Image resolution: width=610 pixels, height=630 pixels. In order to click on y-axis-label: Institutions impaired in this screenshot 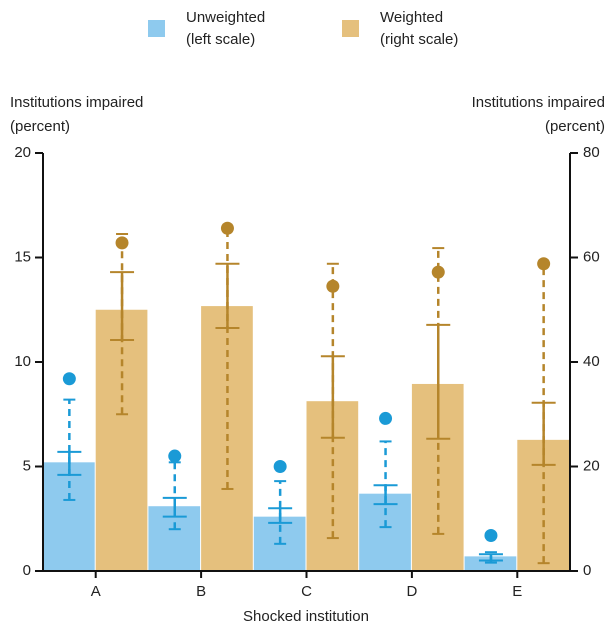, I will do `click(76, 102)`.